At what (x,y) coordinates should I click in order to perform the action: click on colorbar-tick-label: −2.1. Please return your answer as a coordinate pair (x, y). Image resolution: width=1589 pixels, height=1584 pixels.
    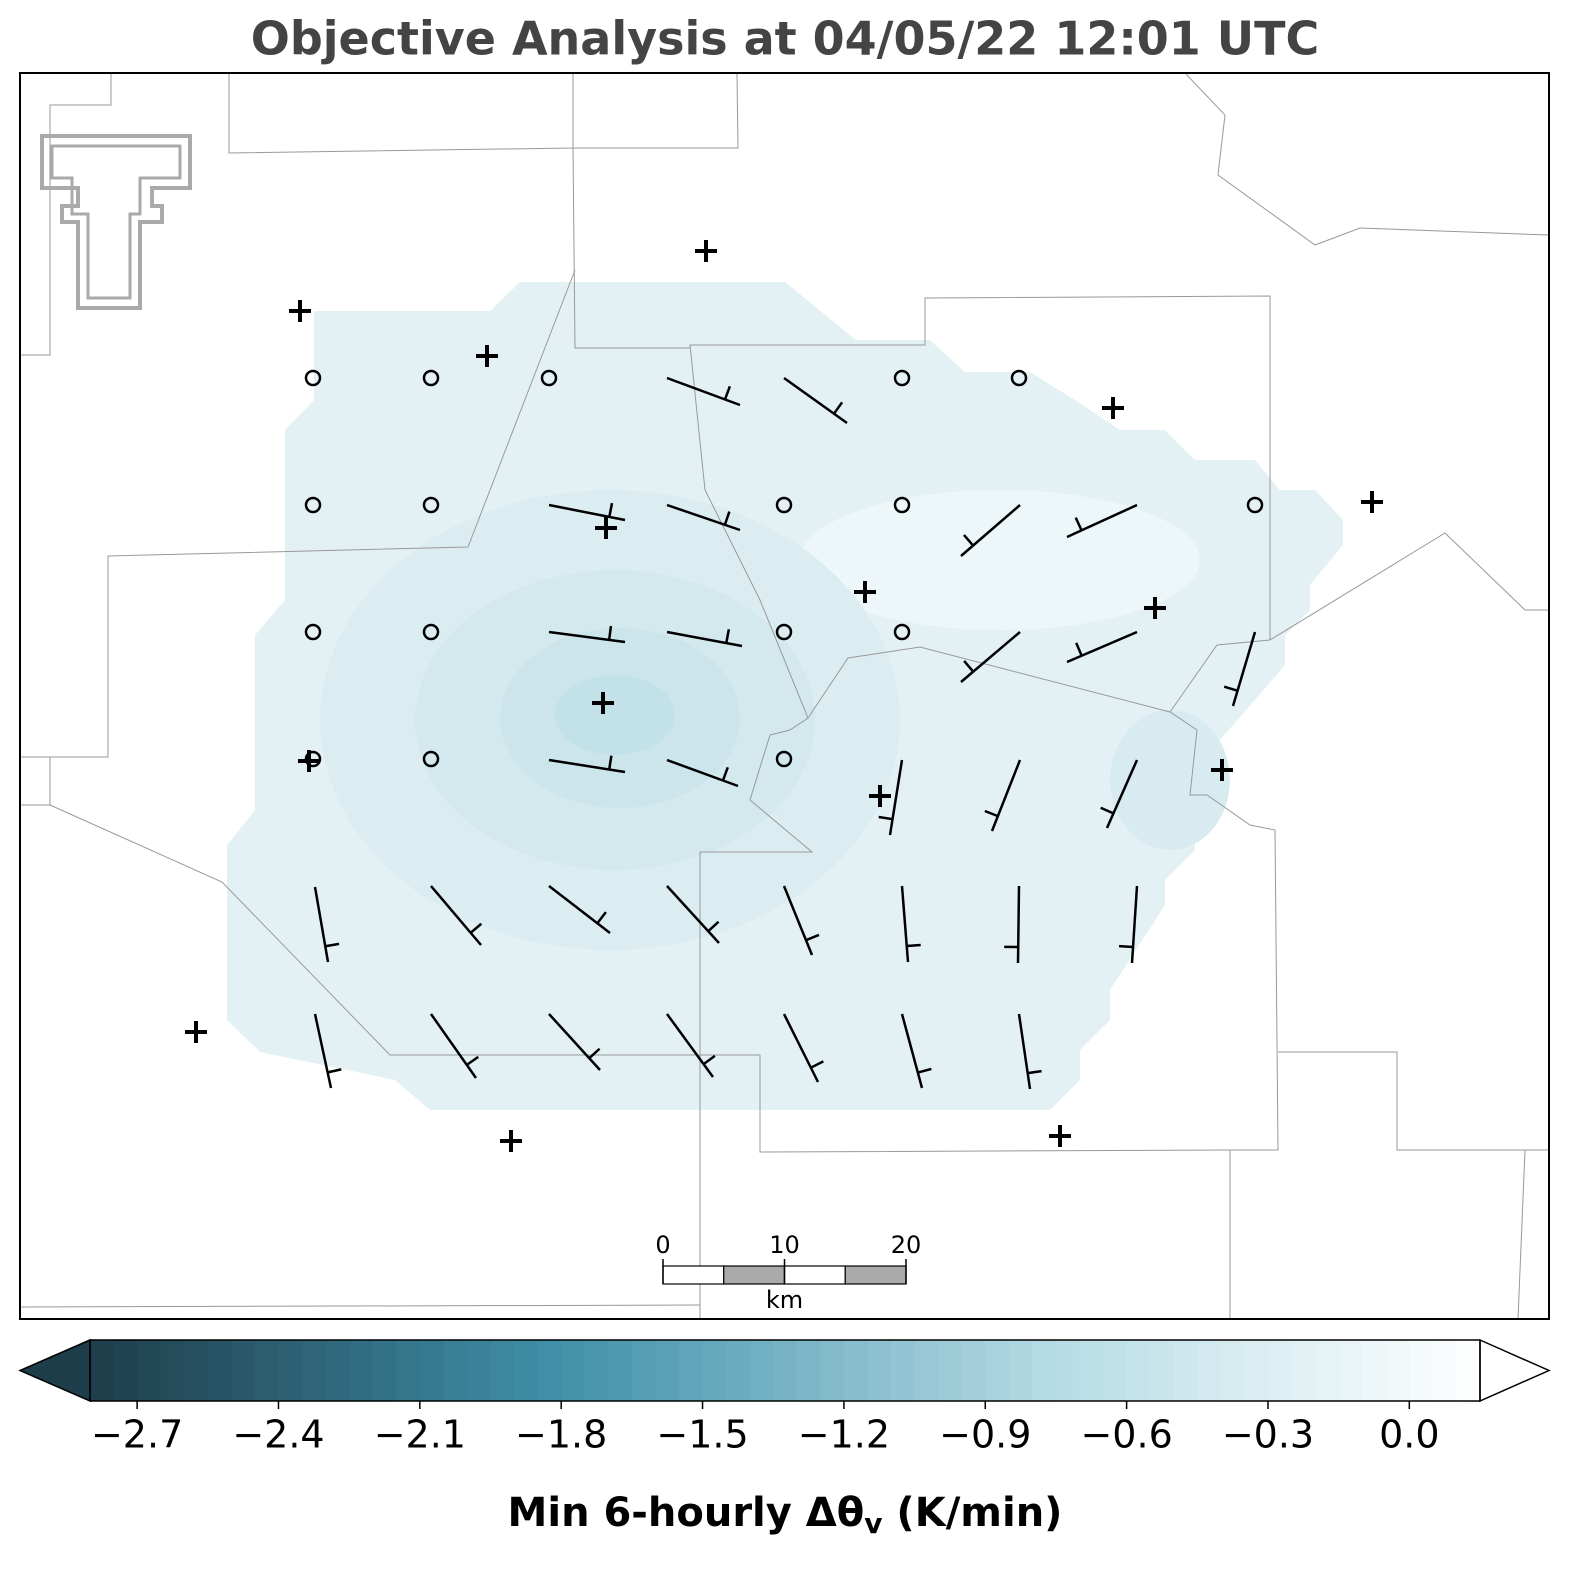
    Looking at the image, I should click on (420, 1435).